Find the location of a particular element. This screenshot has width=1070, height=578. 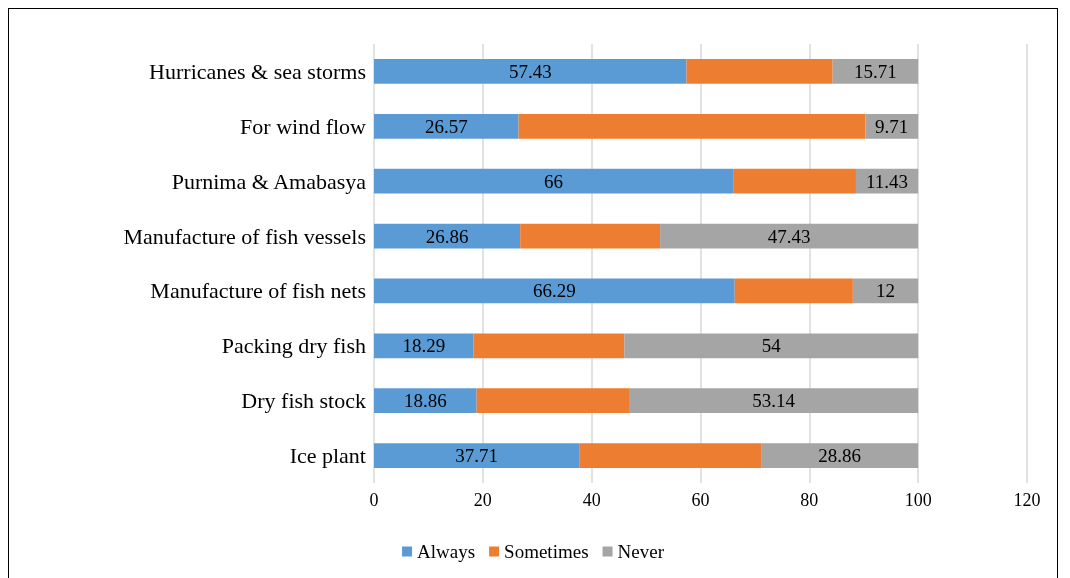

data-label: 53.14 is located at coordinates (774, 401).